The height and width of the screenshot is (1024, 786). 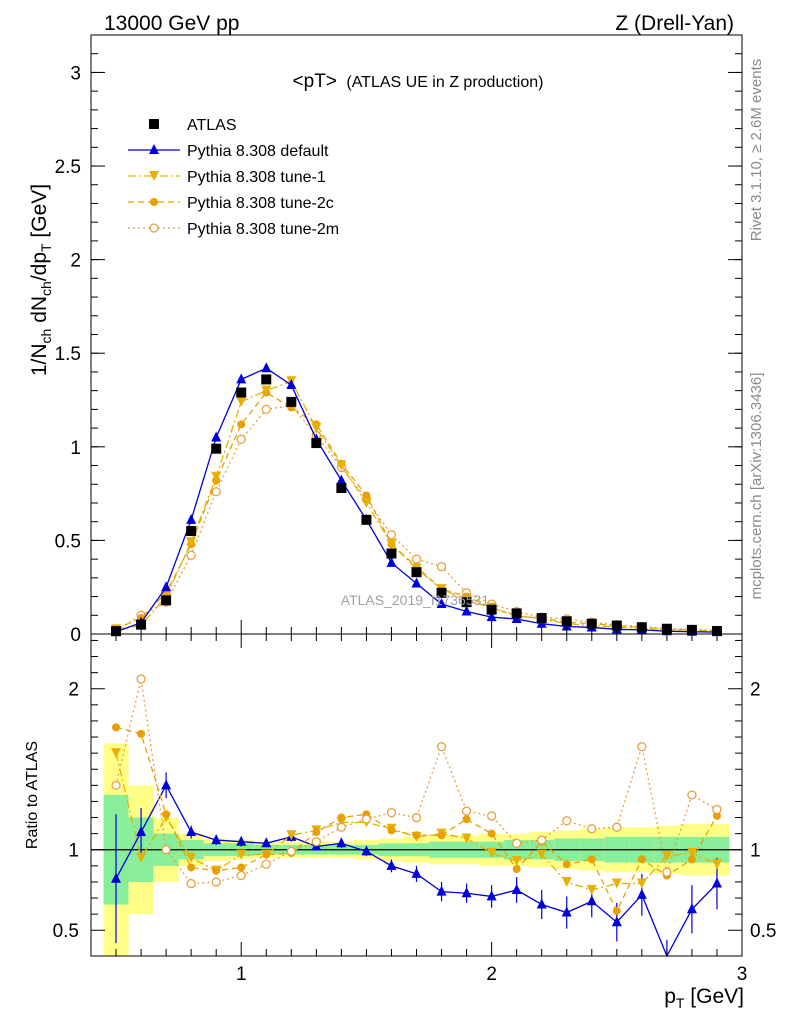 I want to click on ratio-y-tick-label: 2, so click(x=73, y=690).